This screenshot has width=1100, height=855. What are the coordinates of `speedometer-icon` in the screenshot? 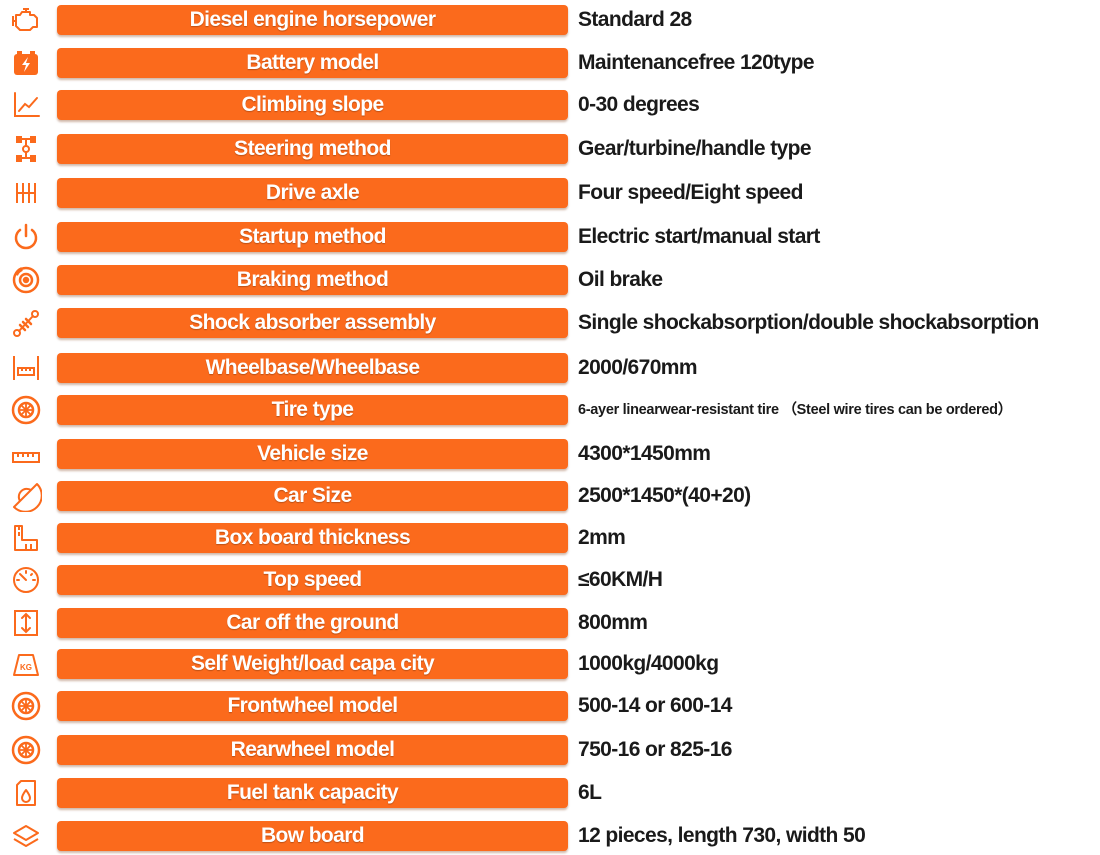 It's located at (26, 580).